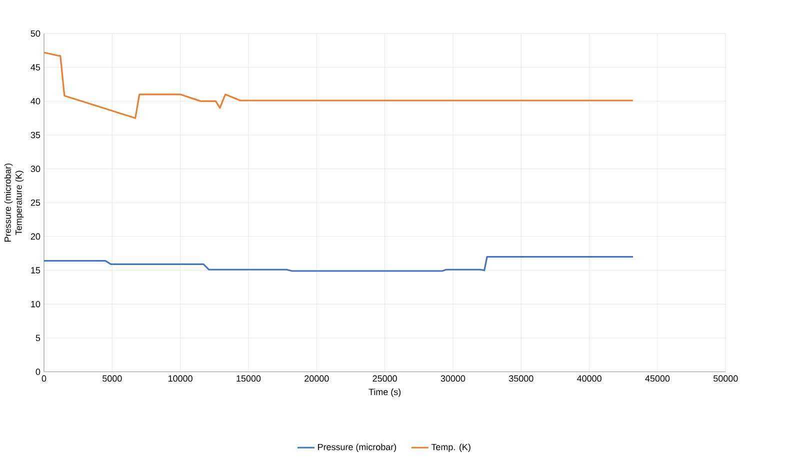 The image size is (806, 474). I want to click on x-axis-title: Time (s), so click(384, 392).